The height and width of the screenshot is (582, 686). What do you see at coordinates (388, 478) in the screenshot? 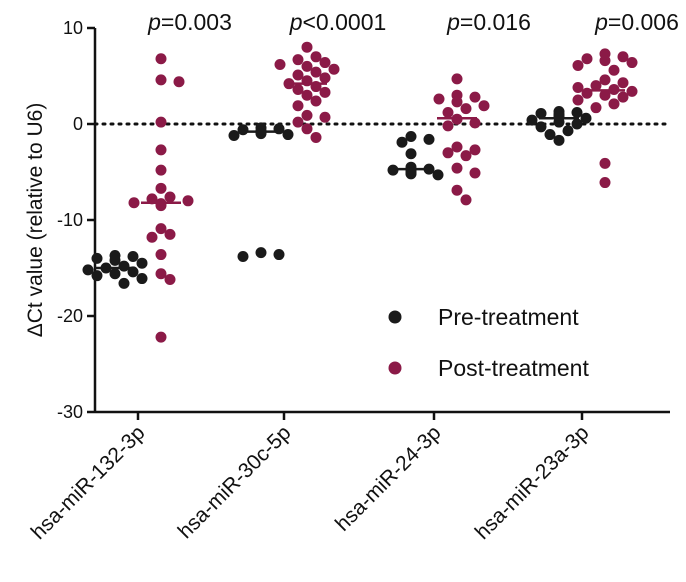
I see `x-category-label: hsa-miR-24-3p` at bounding box center [388, 478].